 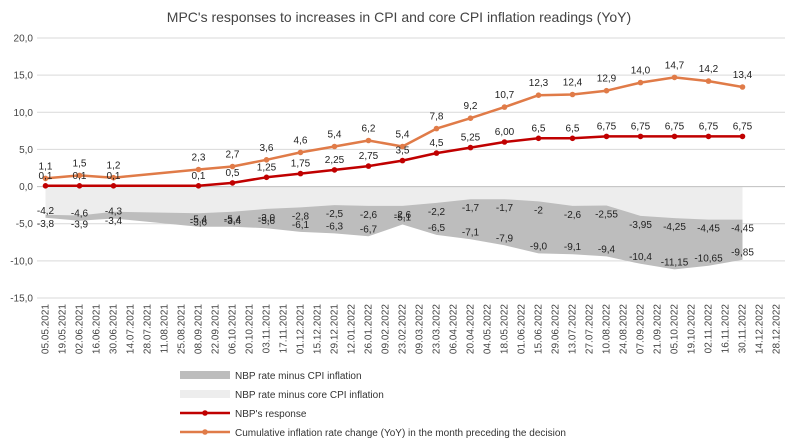 What do you see at coordinates (573, 329) in the screenshot?
I see `x-tick-label: 13.07.2022` at bounding box center [573, 329].